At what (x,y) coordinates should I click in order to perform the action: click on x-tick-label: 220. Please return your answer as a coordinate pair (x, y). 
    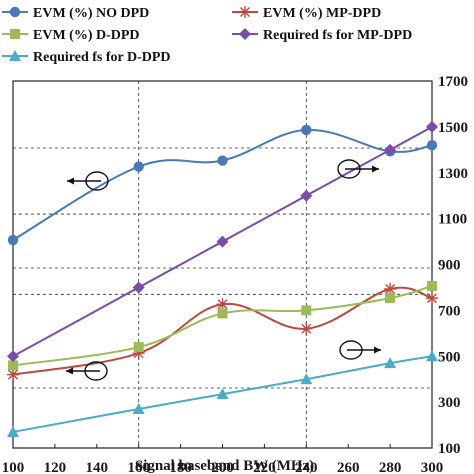
    Looking at the image, I should click on (264, 467).